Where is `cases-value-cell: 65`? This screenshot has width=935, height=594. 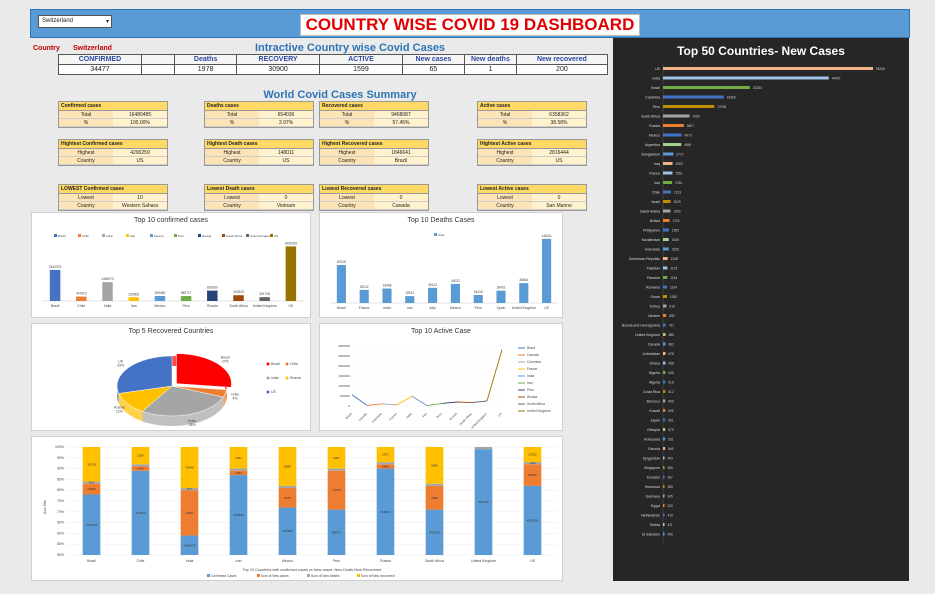 cases-value-cell: 65 is located at coordinates (433, 69).